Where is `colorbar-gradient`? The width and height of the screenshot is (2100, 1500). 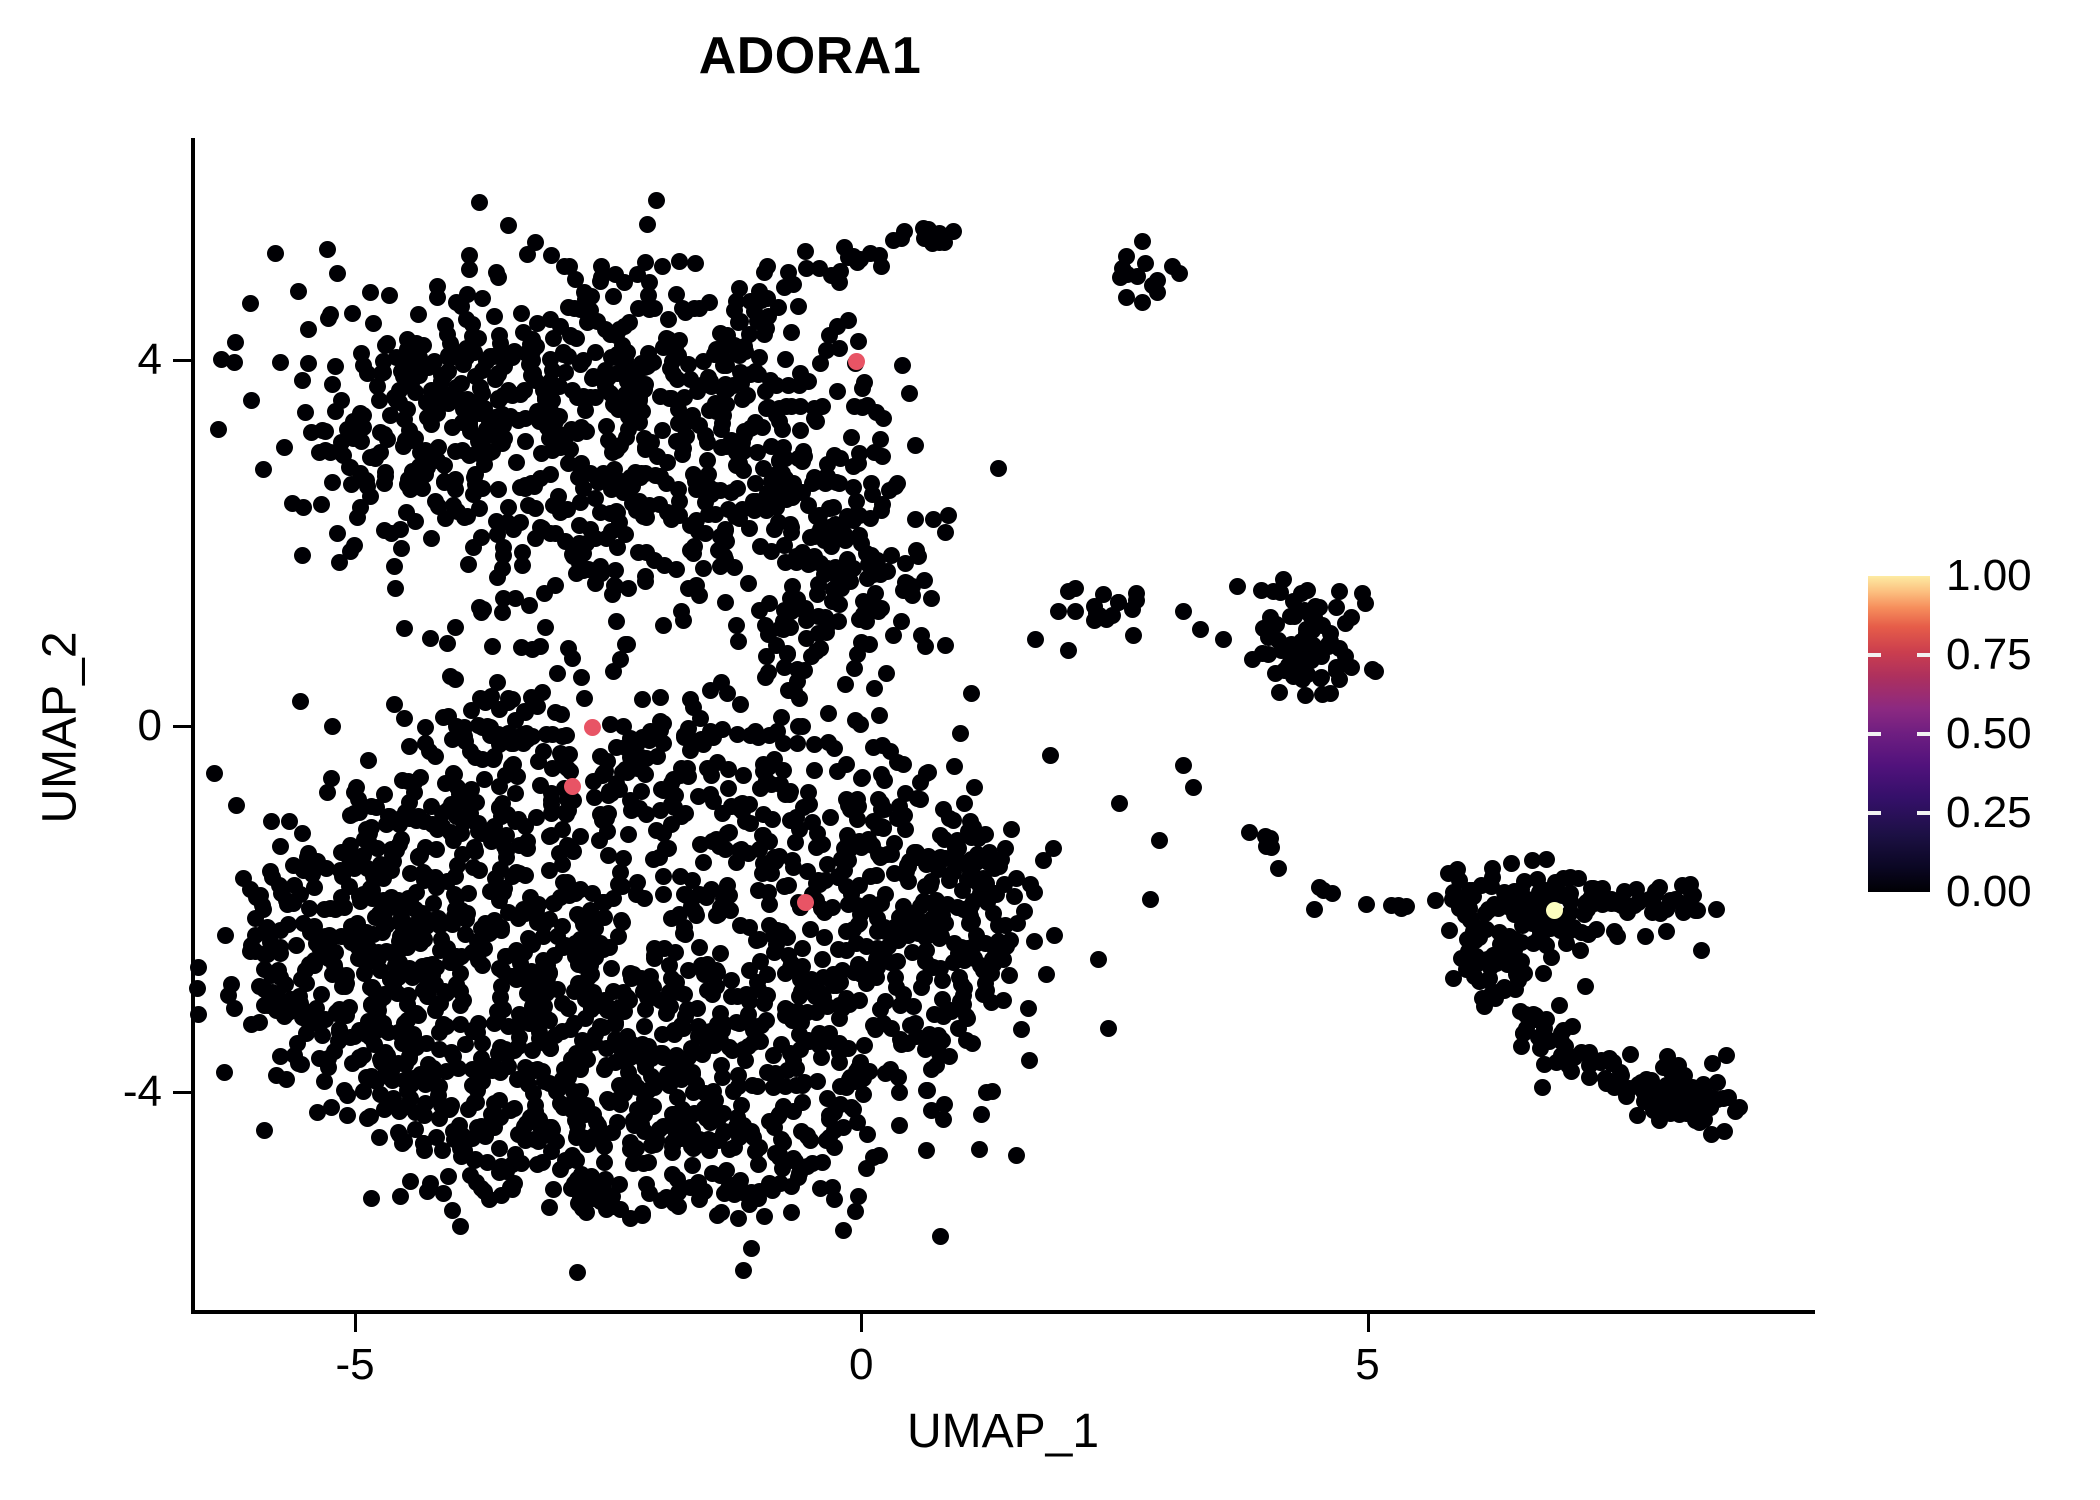
colorbar-gradient is located at coordinates (1899, 734).